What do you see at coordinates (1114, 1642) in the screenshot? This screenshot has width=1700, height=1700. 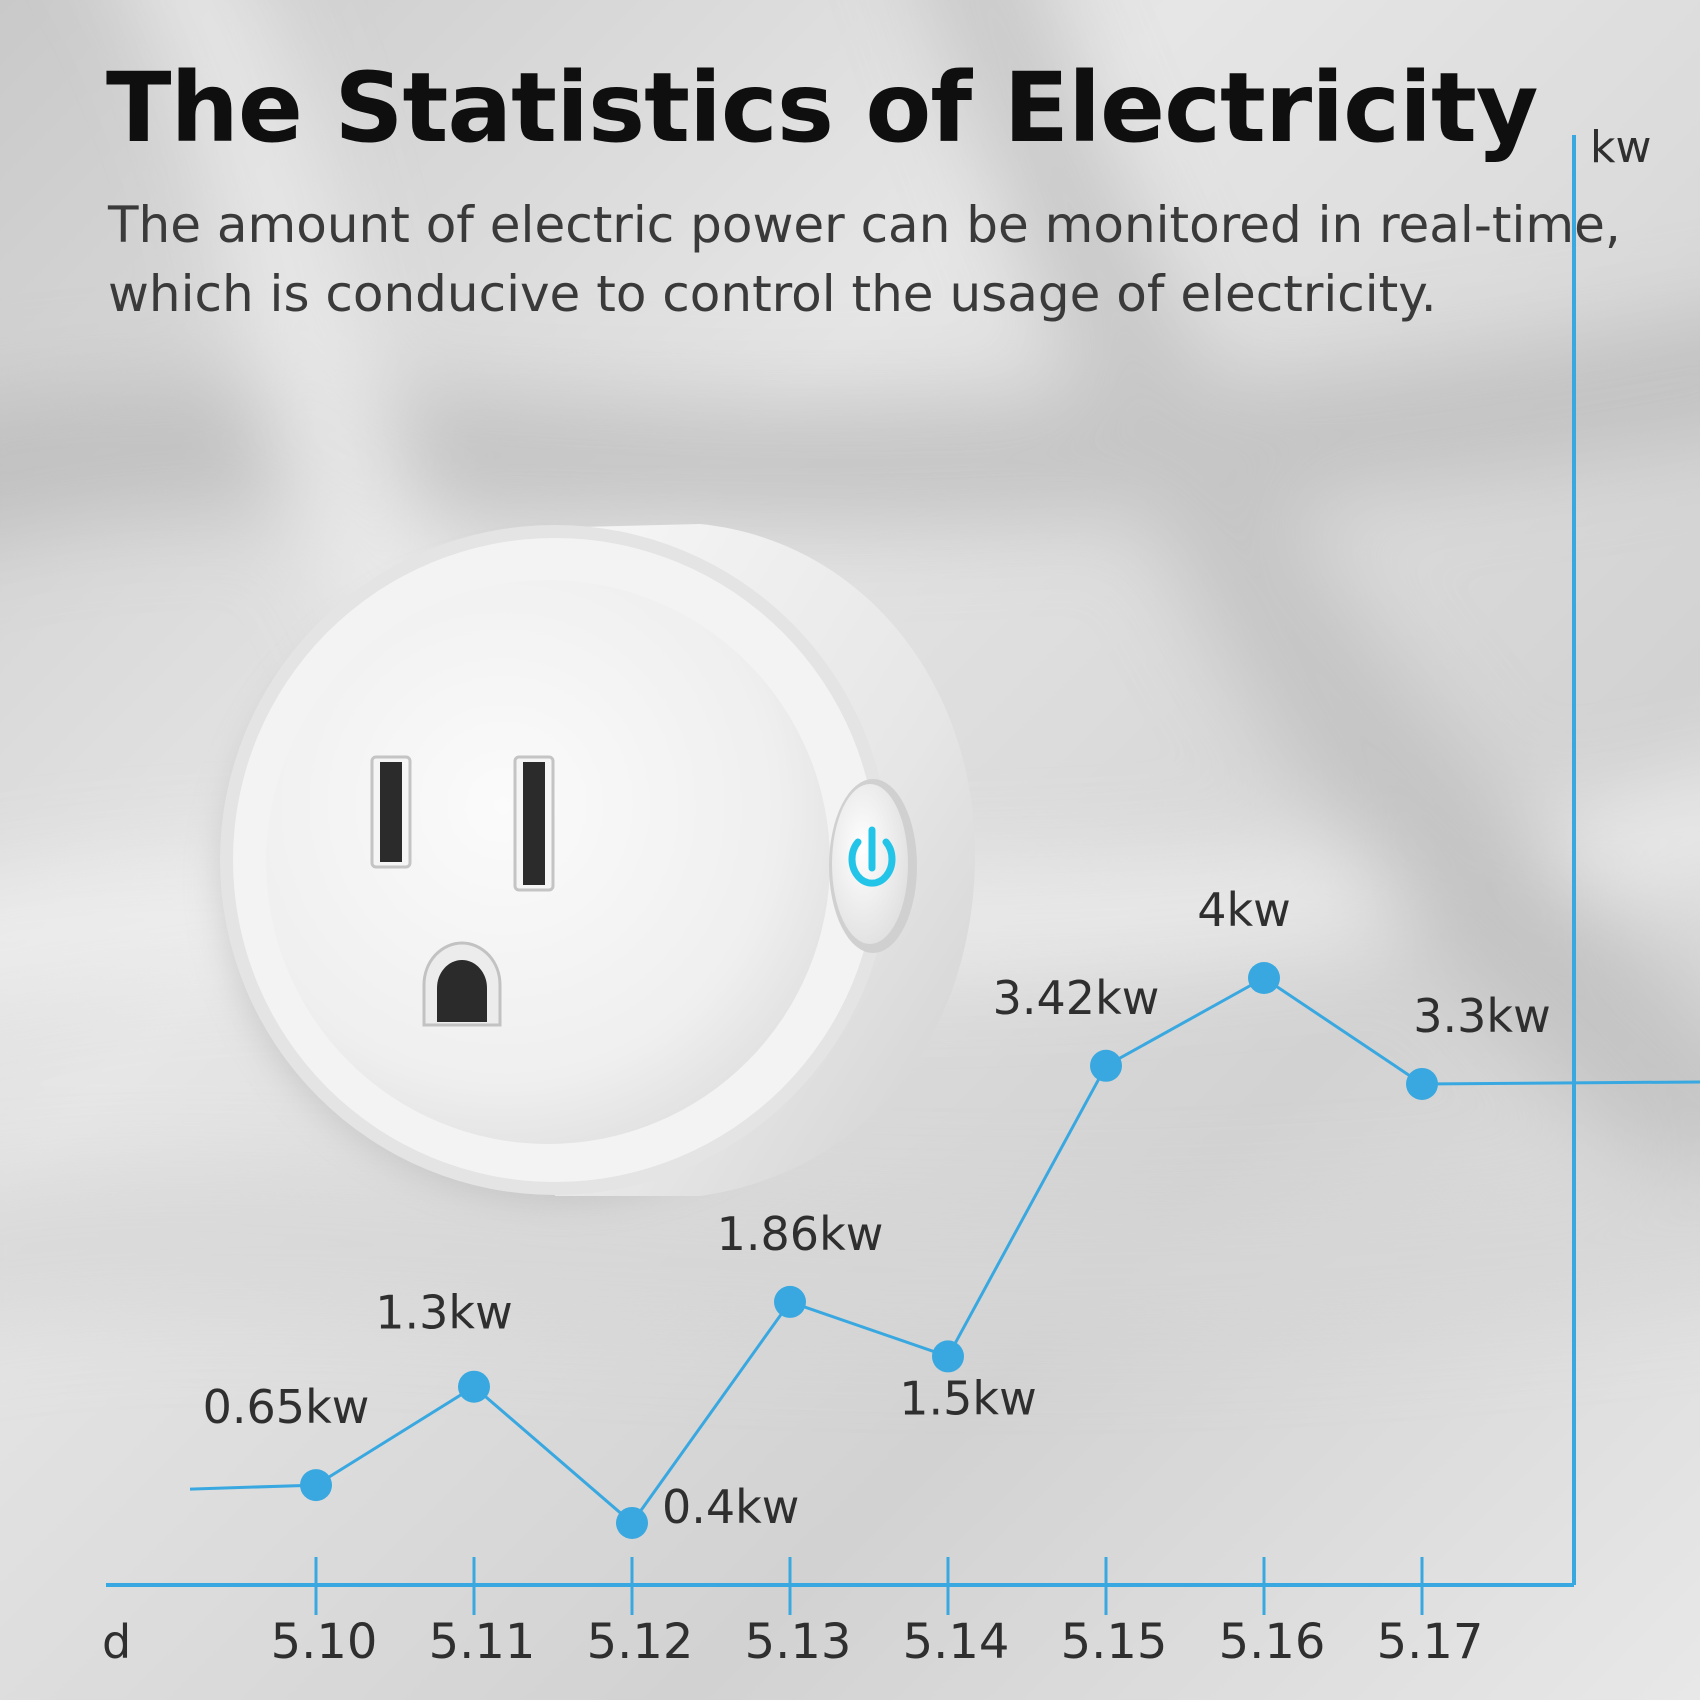 I see `x-tick-label: 5.15` at bounding box center [1114, 1642].